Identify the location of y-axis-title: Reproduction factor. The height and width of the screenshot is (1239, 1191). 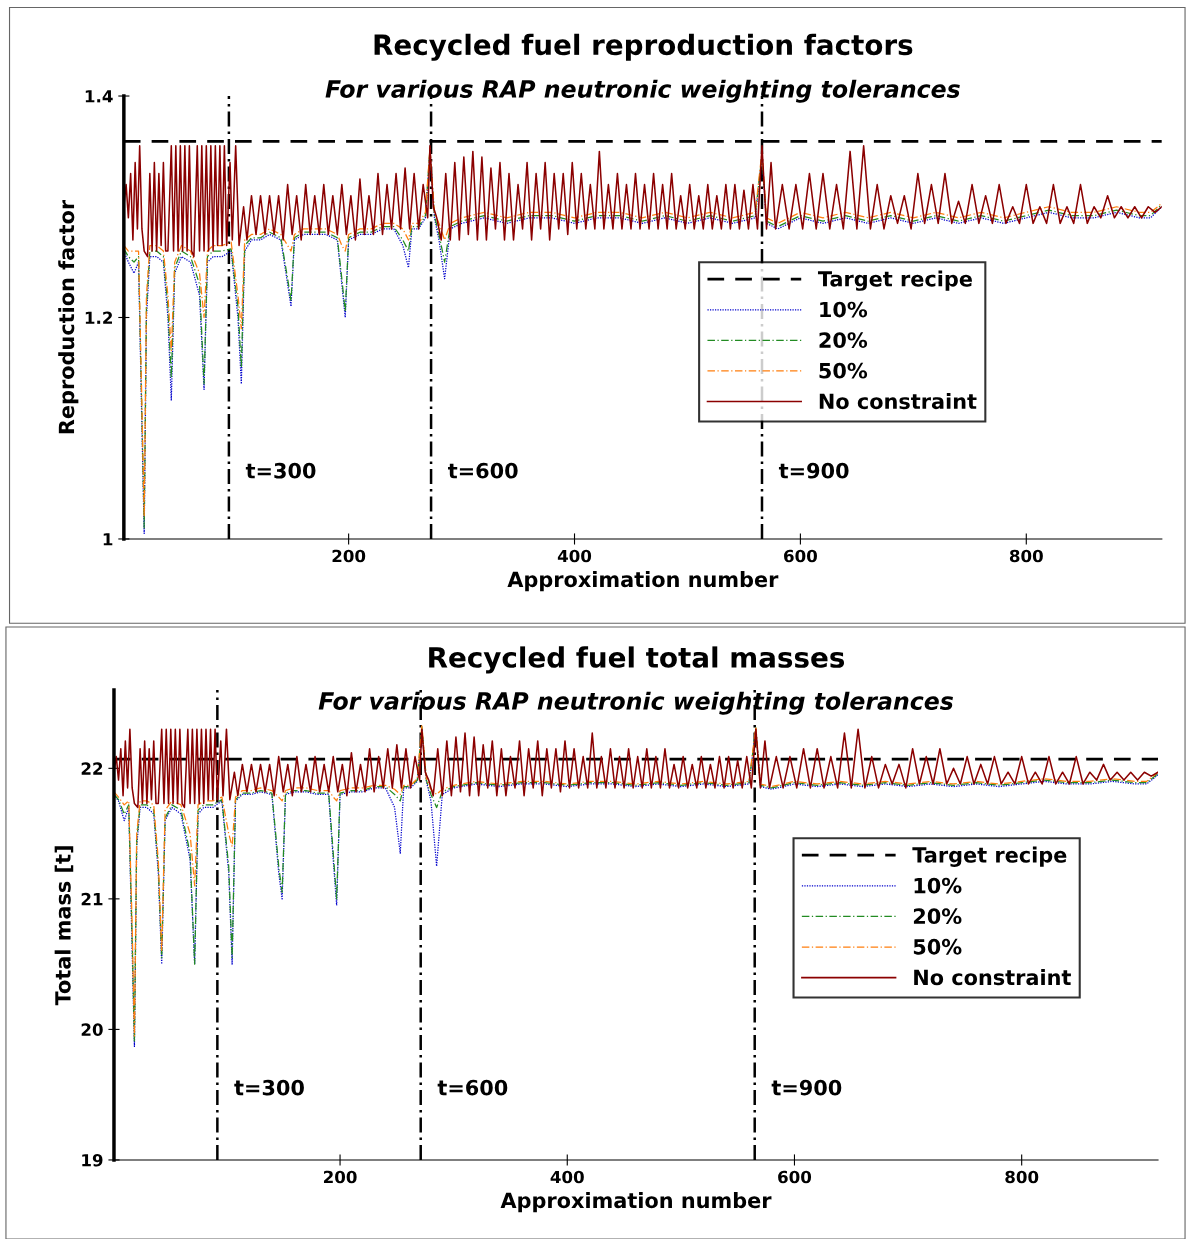
(68, 316).